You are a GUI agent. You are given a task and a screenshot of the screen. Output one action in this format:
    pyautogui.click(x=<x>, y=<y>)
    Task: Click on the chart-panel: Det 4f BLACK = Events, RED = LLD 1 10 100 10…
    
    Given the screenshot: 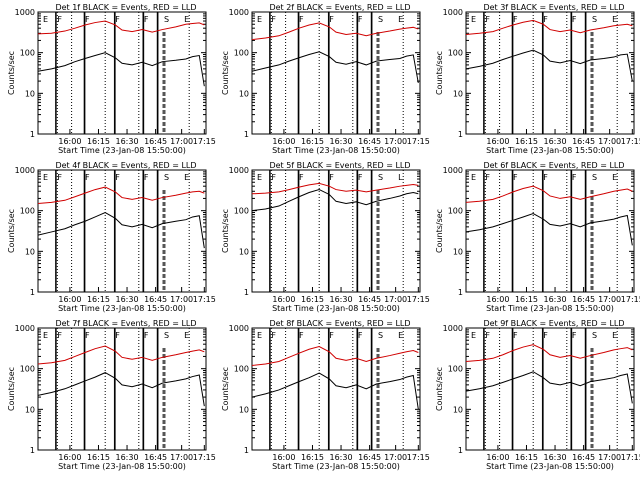 What is the action you would take?
    pyautogui.click(x=111, y=237)
    